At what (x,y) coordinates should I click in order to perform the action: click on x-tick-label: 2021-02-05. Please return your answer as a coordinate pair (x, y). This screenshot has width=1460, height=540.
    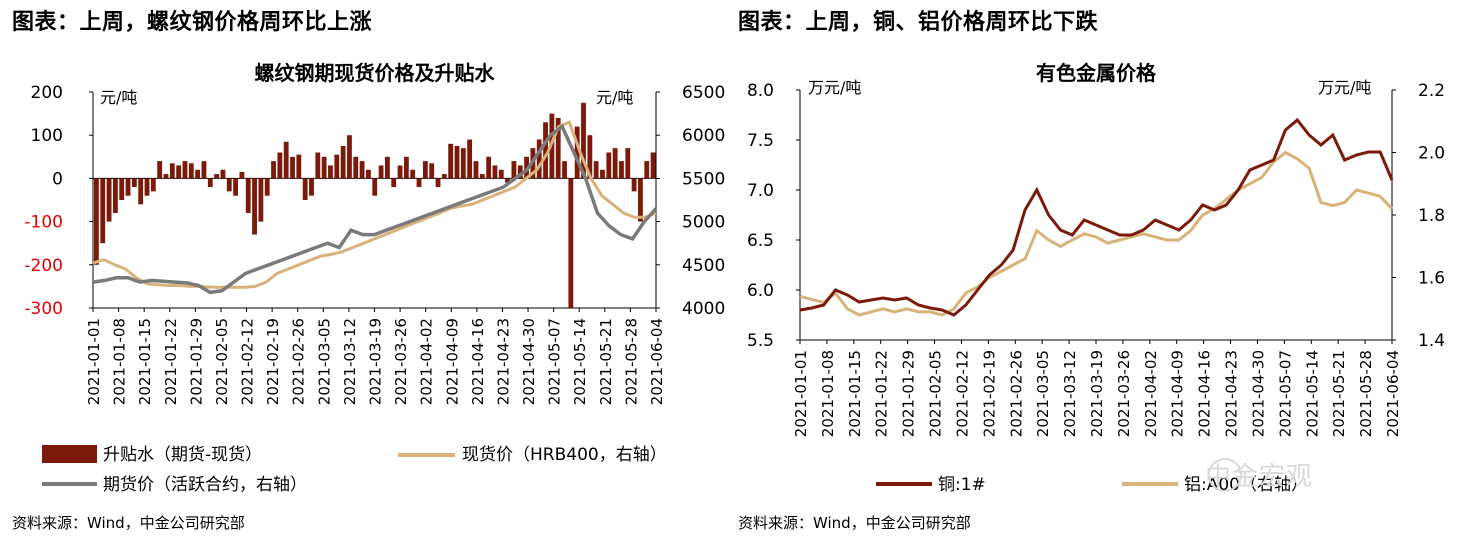
    Looking at the image, I should click on (222, 361).